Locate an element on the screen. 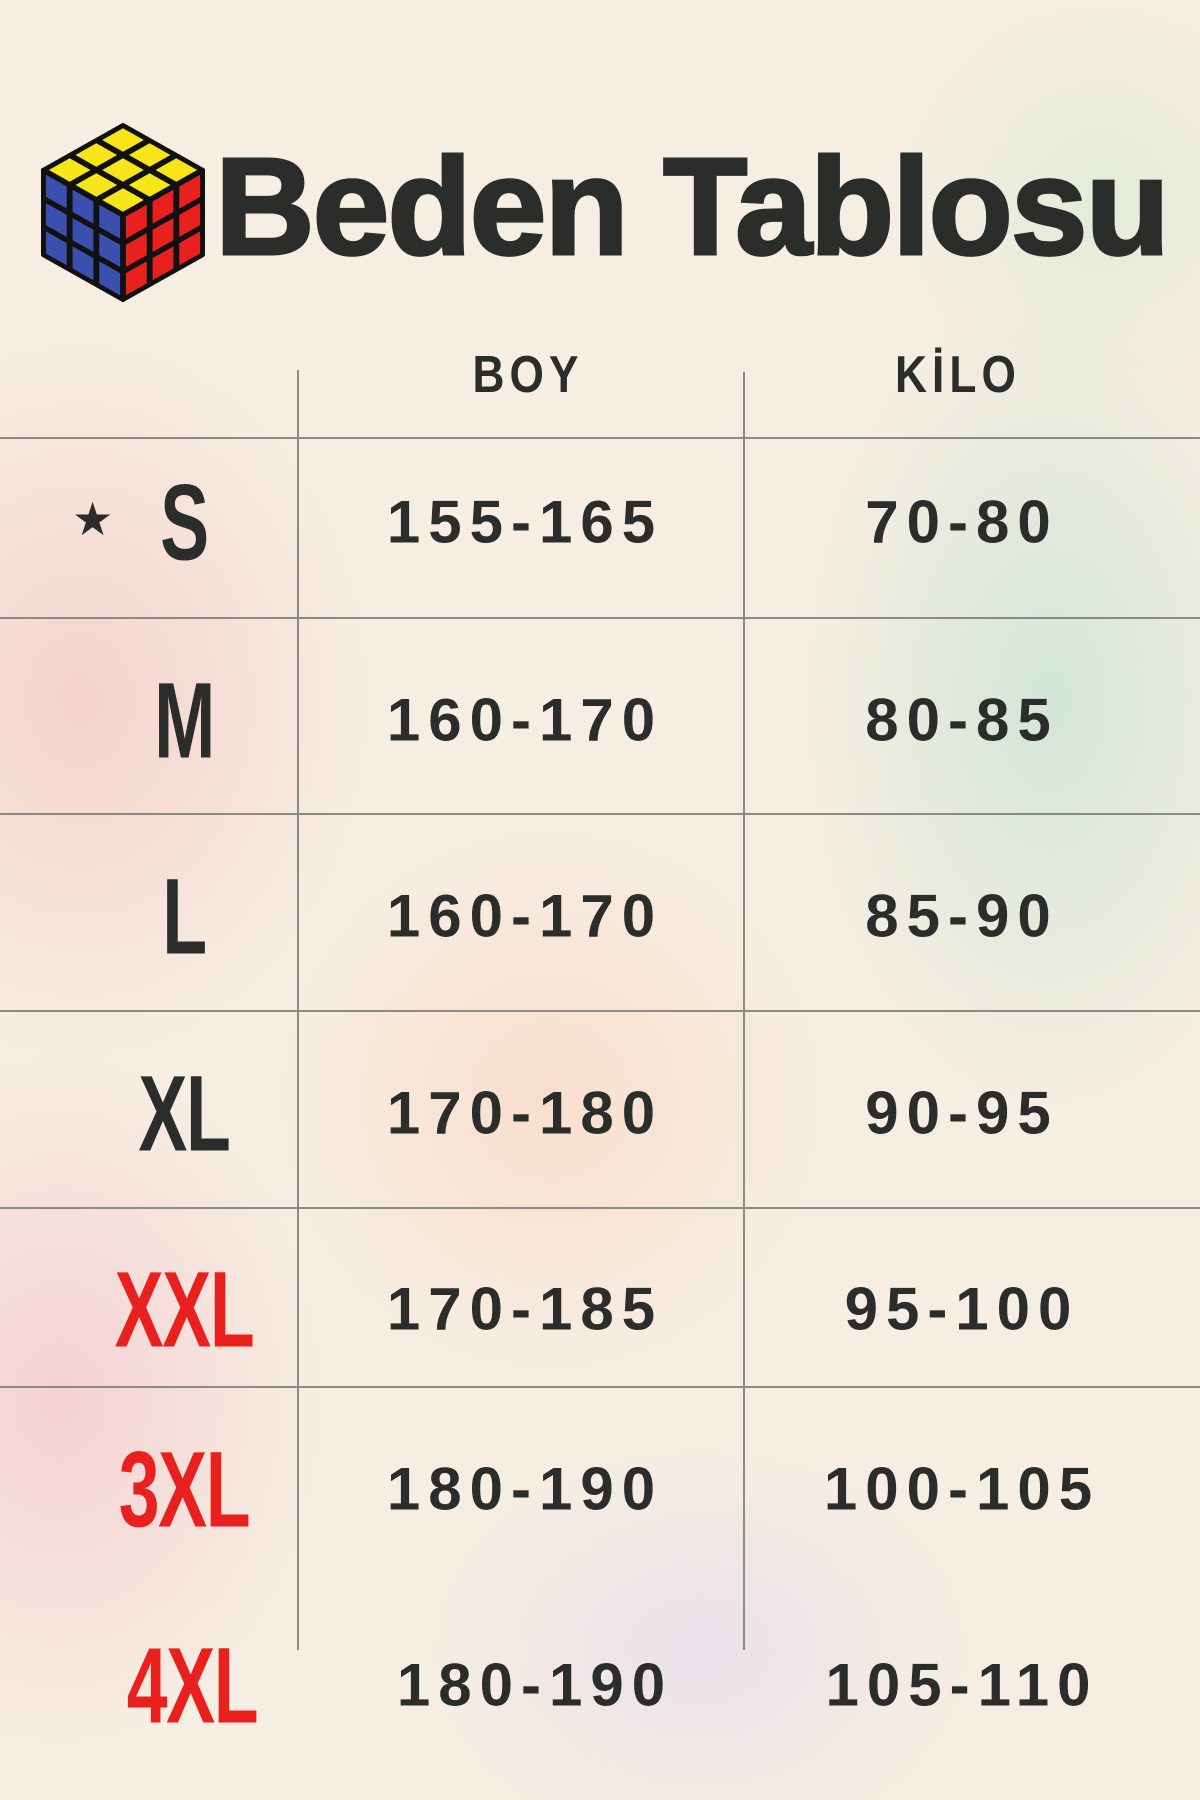  kilo-value: 95-100 is located at coordinates (962, 1309).